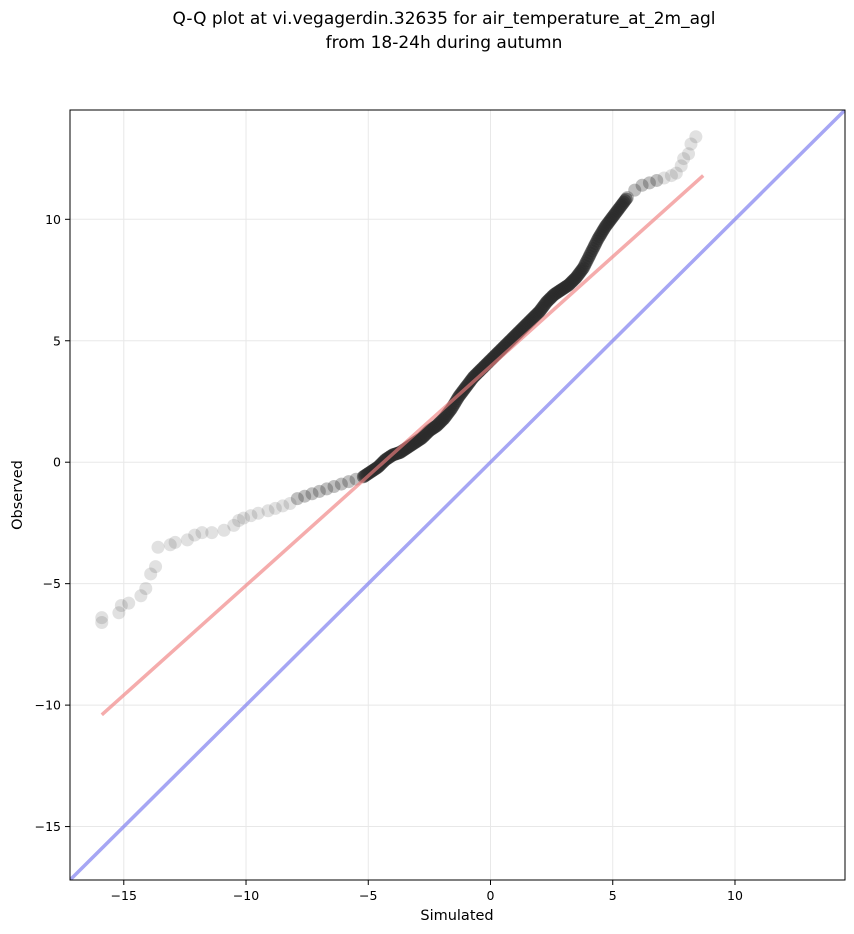 This screenshot has width=854, height=934. Describe the element at coordinates (246, 895) in the screenshot. I see `x-tick-label: −10` at that location.